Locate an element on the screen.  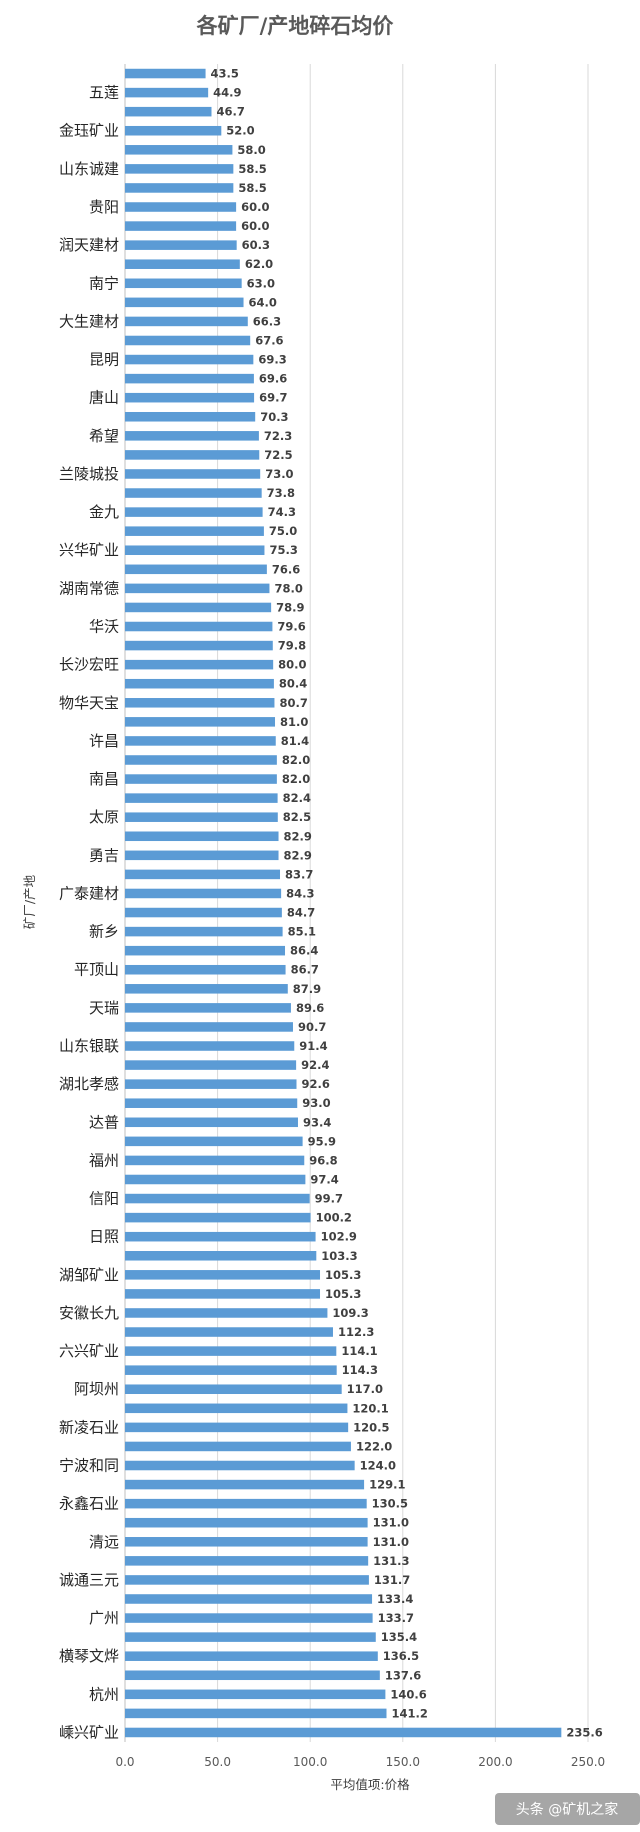
category-label: 勇吉 is located at coordinates (104, 855).